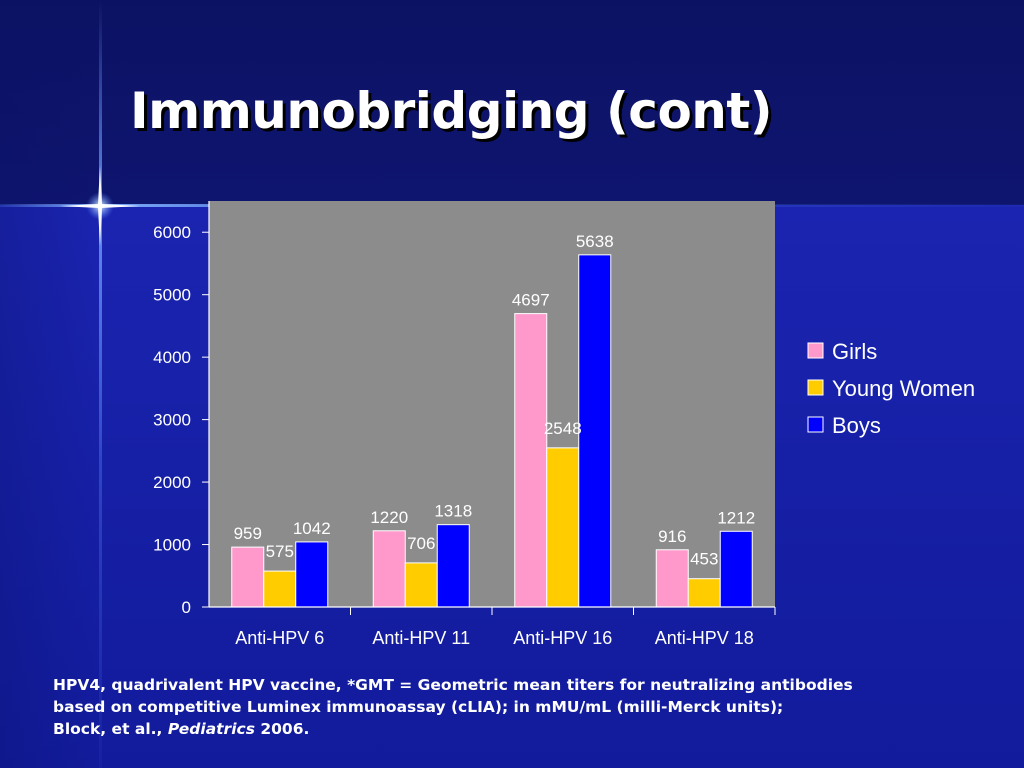  I want to click on footnote-citation-year: 2006., so click(282, 729).